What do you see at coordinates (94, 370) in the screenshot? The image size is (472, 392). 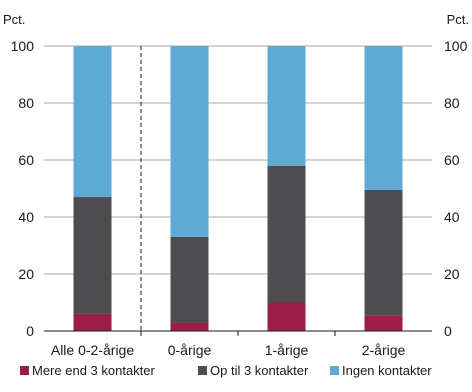 I see `legend-label-1: Mere end 3 kontakter` at bounding box center [94, 370].